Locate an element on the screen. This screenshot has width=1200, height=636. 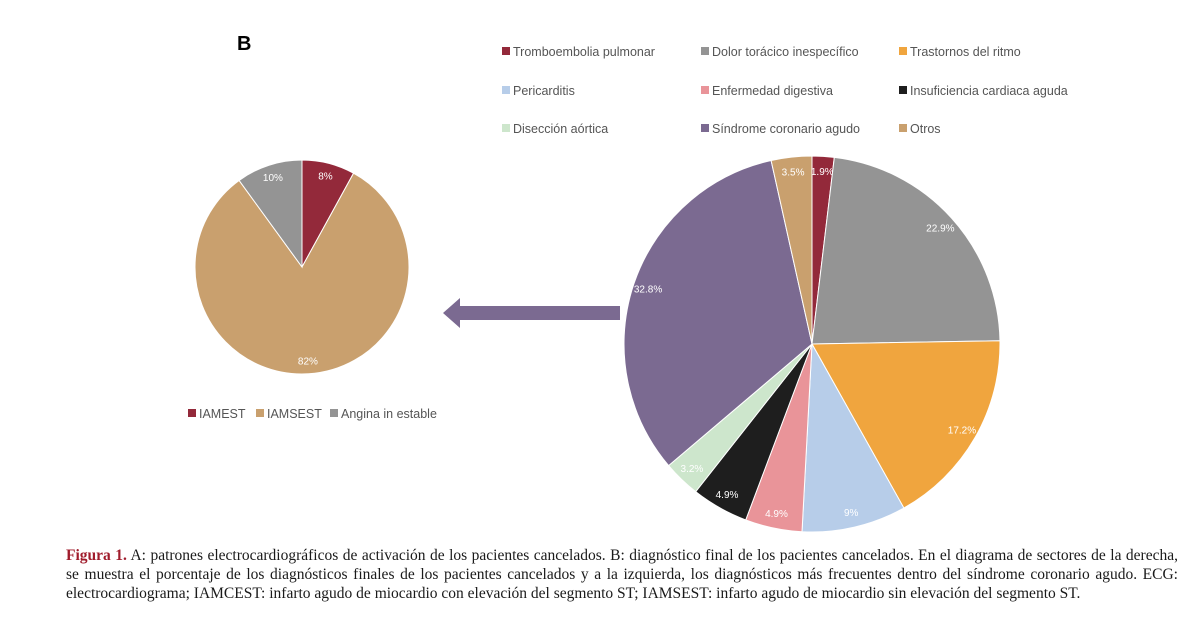
right-legend-label-7: Síndrome coronario agudo is located at coordinates (786, 129).